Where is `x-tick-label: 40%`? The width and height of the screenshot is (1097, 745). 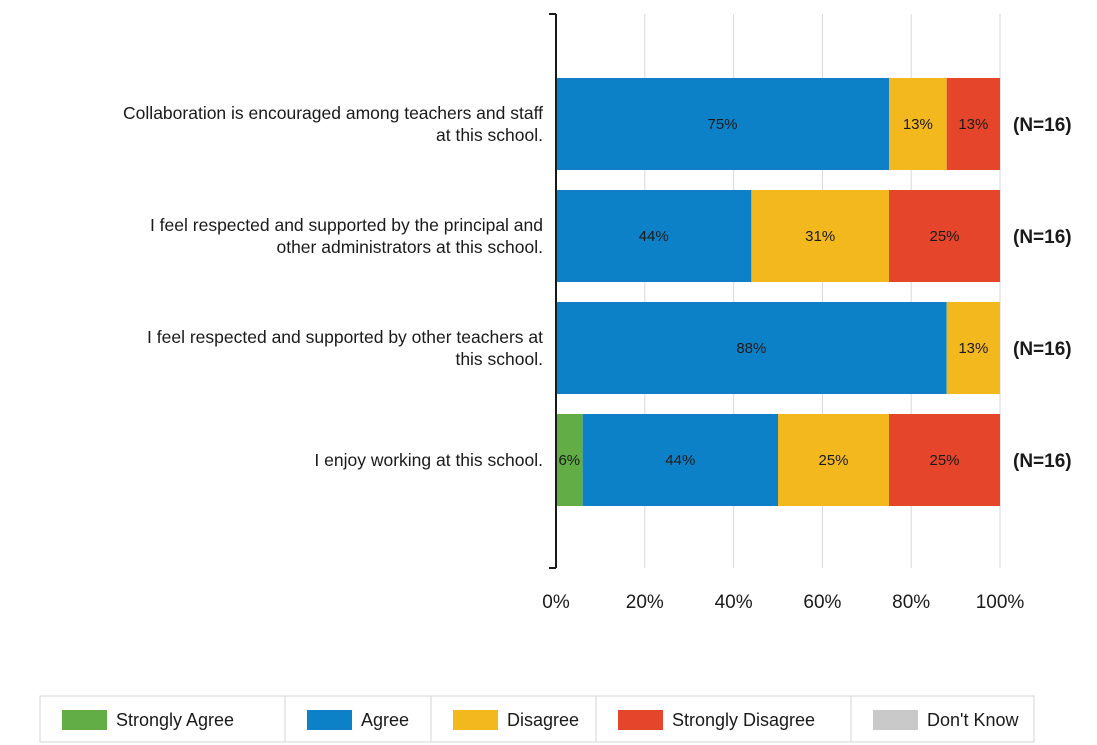
x-tick-label: 40% is located at coordinates (734, 602).